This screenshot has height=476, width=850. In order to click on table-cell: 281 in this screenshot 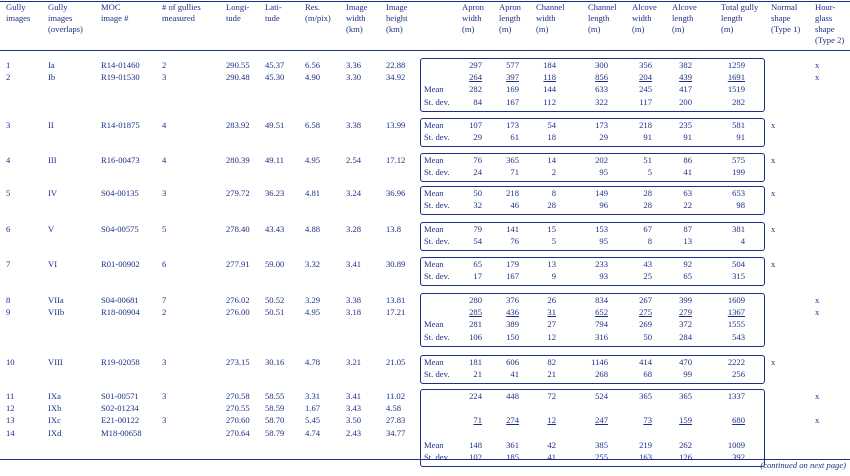, I will do `click(475, 324)`.